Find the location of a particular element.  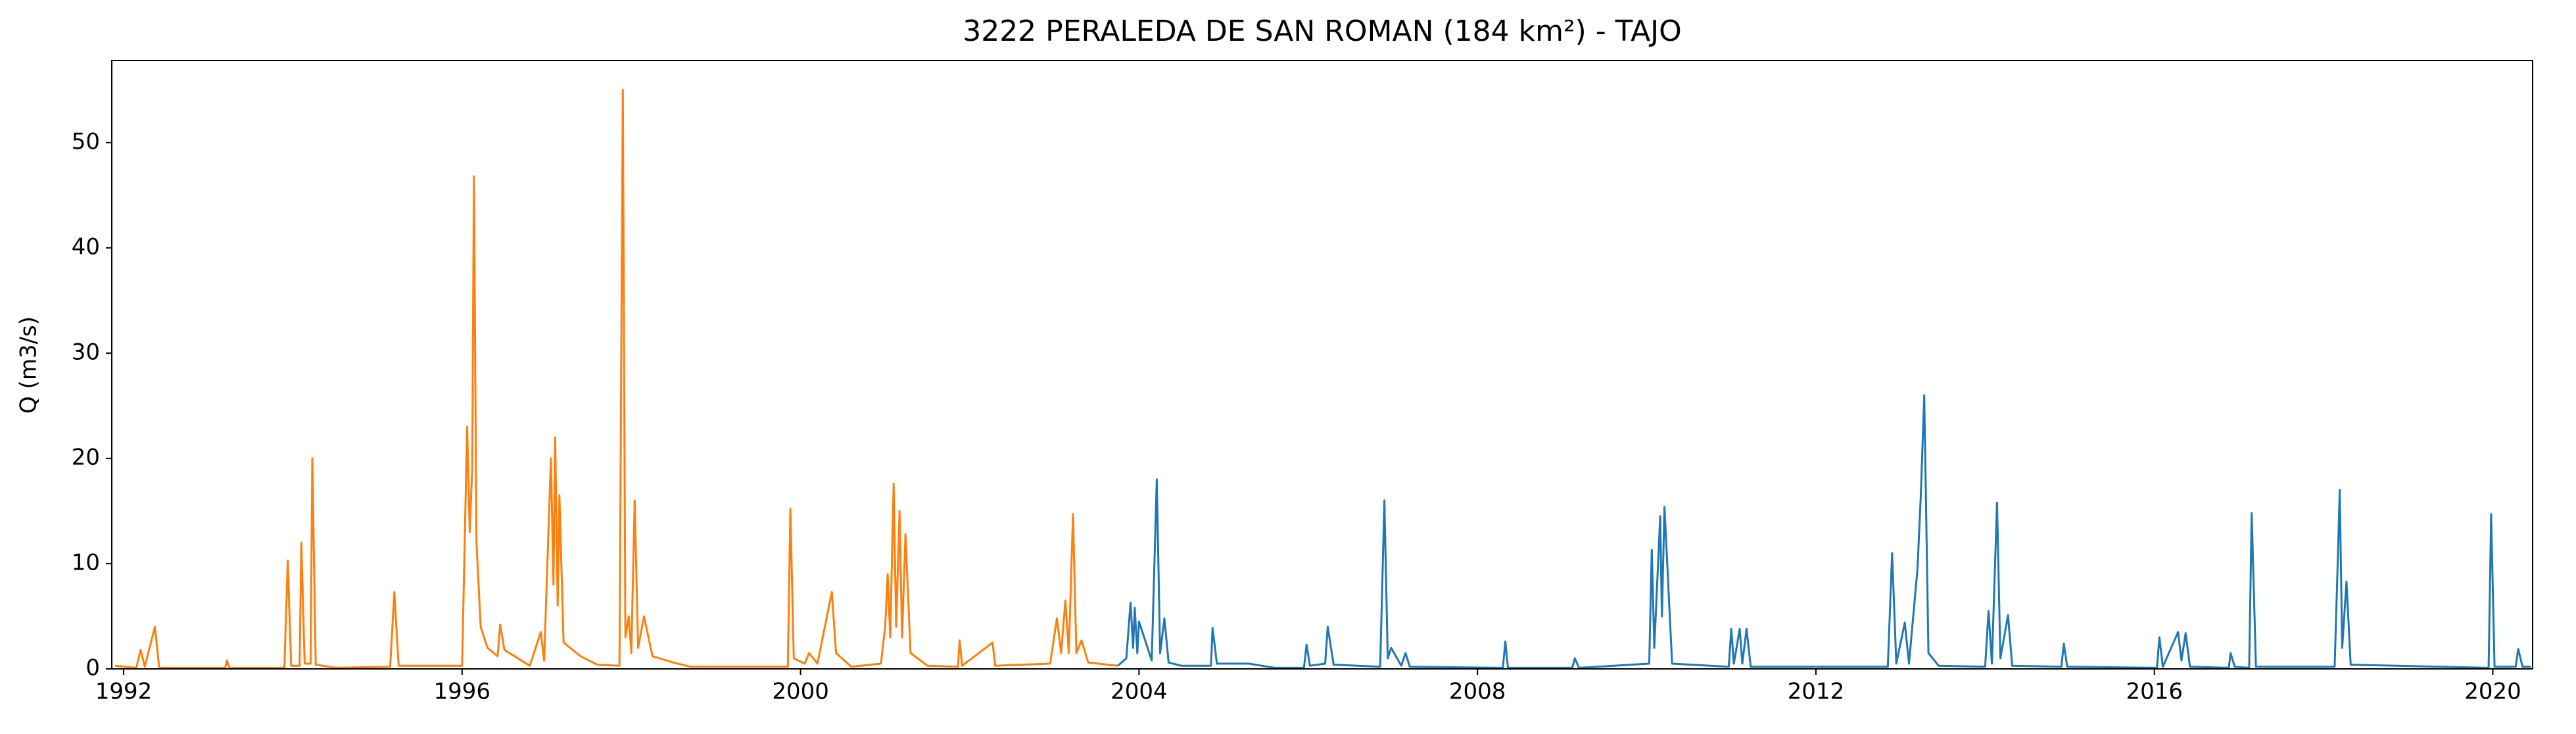

x-tick-label: 2004 is located at coordinates (1139, 692).